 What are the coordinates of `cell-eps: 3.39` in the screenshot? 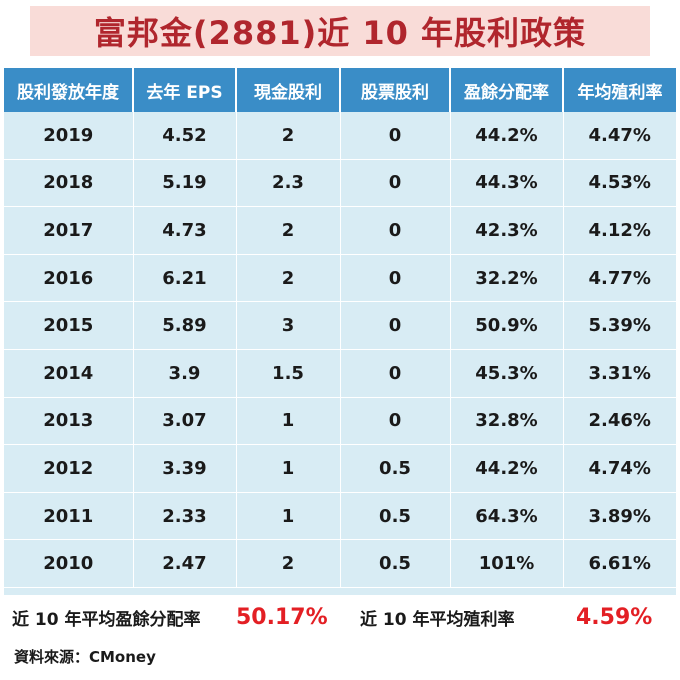 It's located at (185, 468).